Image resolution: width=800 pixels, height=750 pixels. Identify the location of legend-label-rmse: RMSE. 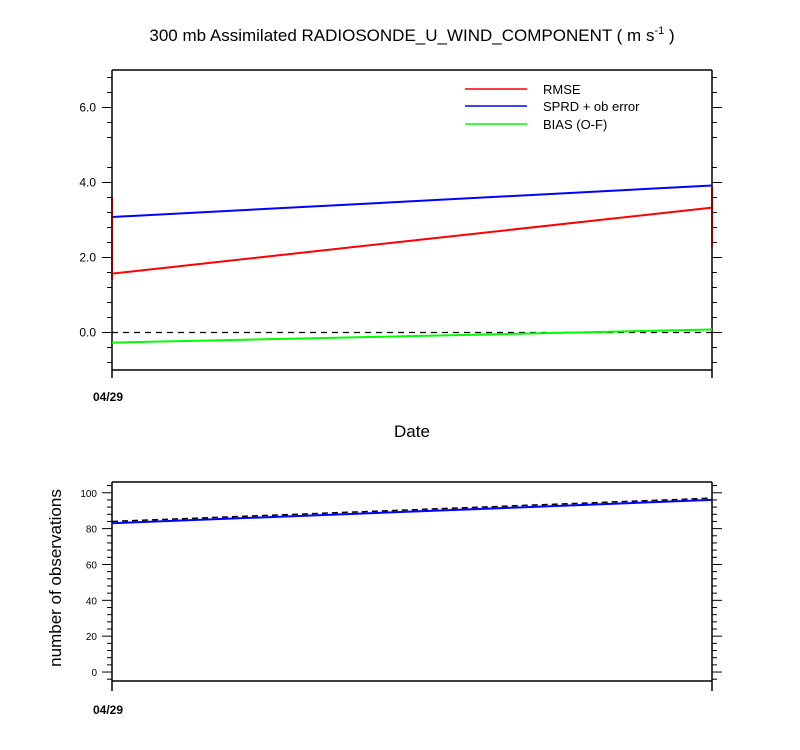
(562, 89).